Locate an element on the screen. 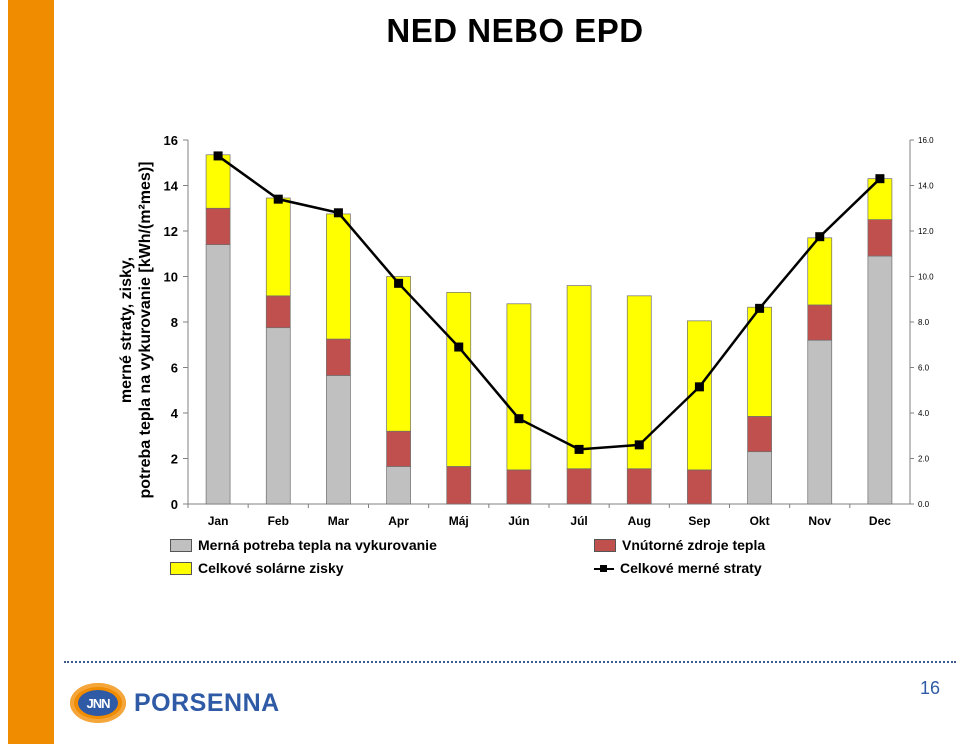  porsenna-logo: JNN PORSENNA is located at coordinates (175, 703).